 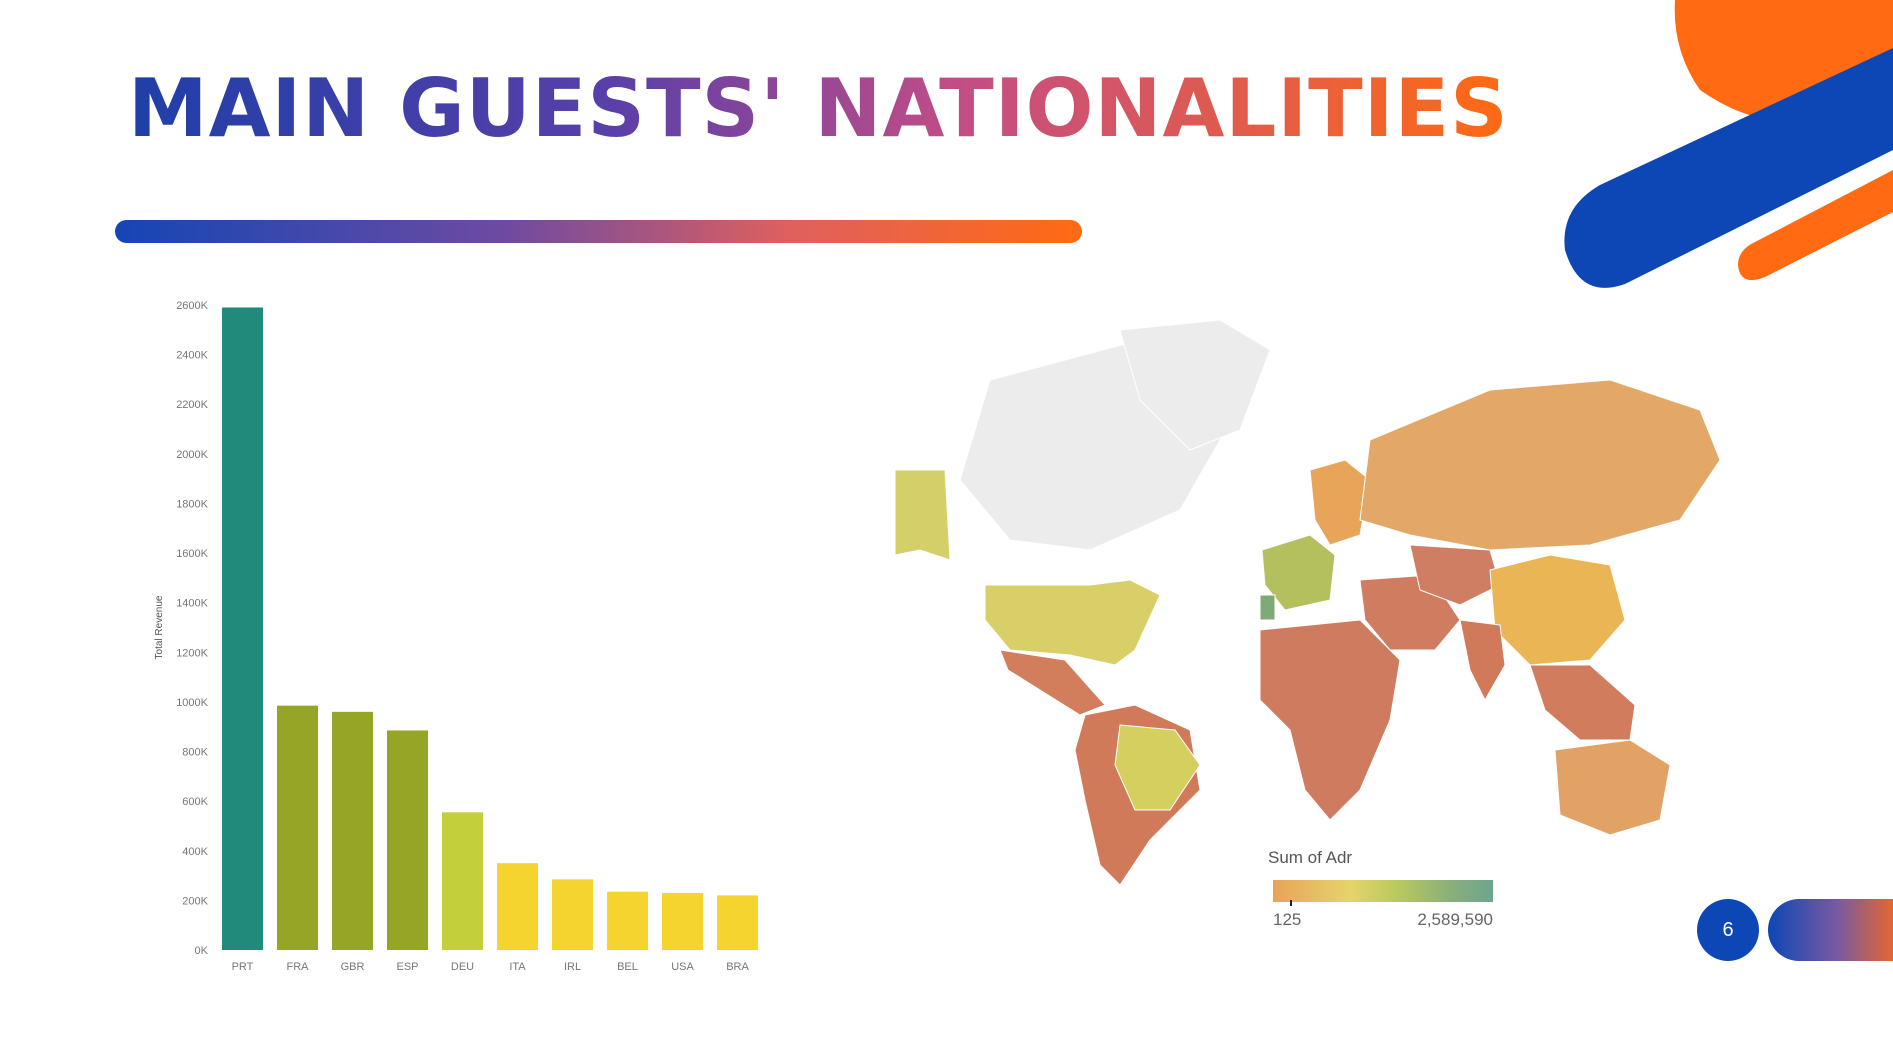 I want to click on y-tick-label: 200K, so click(x=195, y=901).